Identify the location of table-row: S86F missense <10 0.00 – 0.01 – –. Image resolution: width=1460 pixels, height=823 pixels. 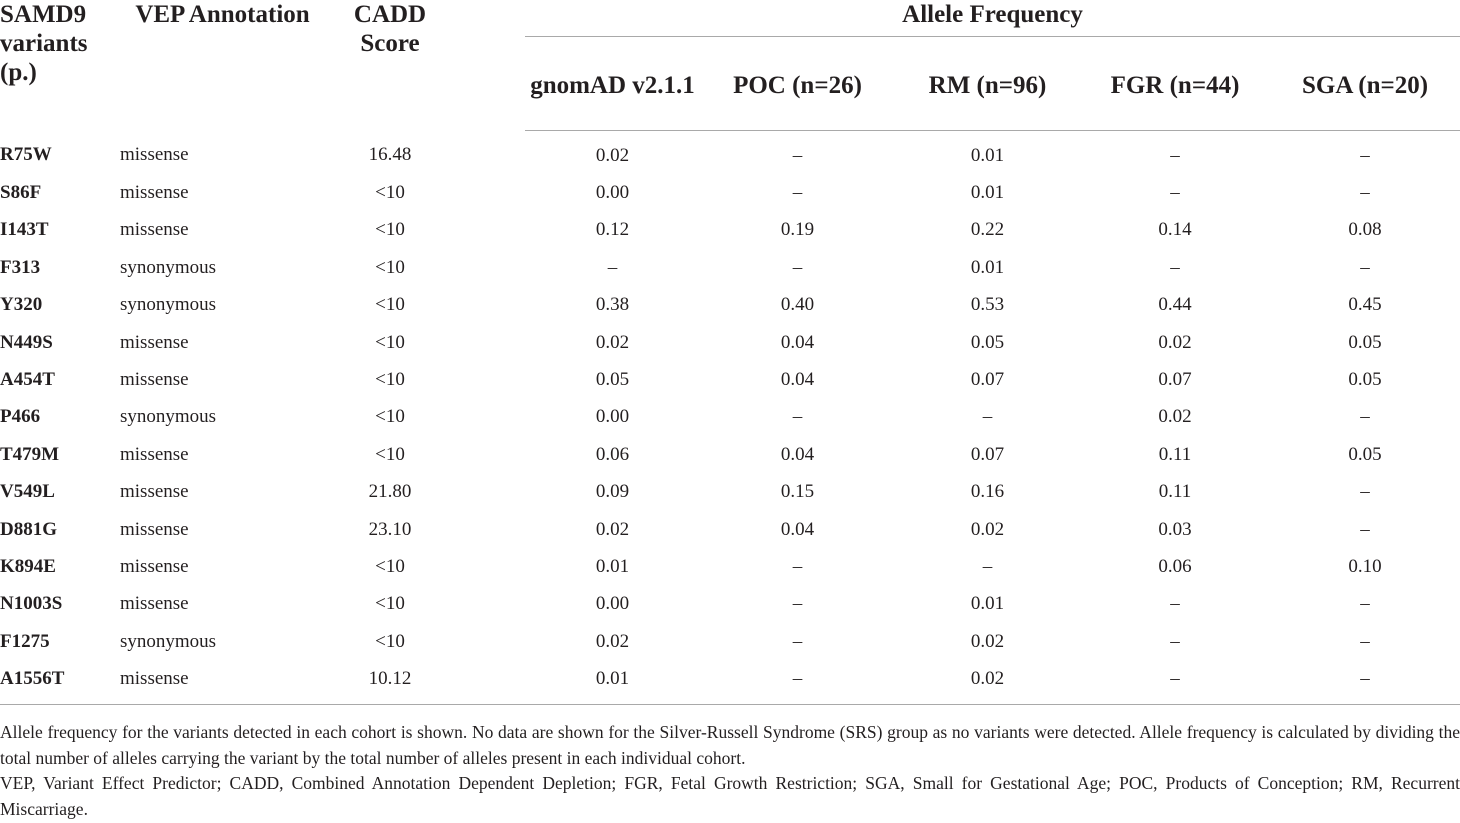
(730, 192).